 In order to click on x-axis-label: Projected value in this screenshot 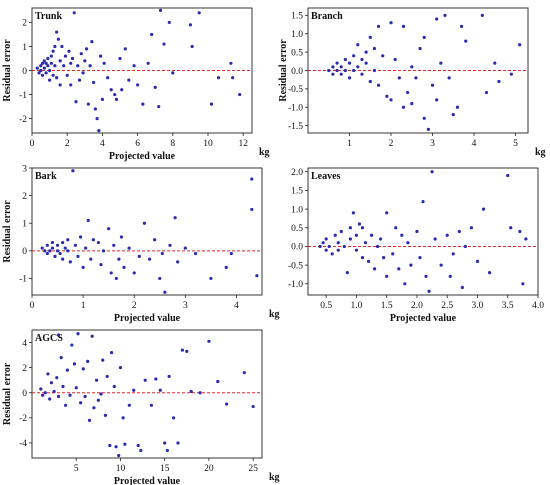, I will do `click(147, 318)`.